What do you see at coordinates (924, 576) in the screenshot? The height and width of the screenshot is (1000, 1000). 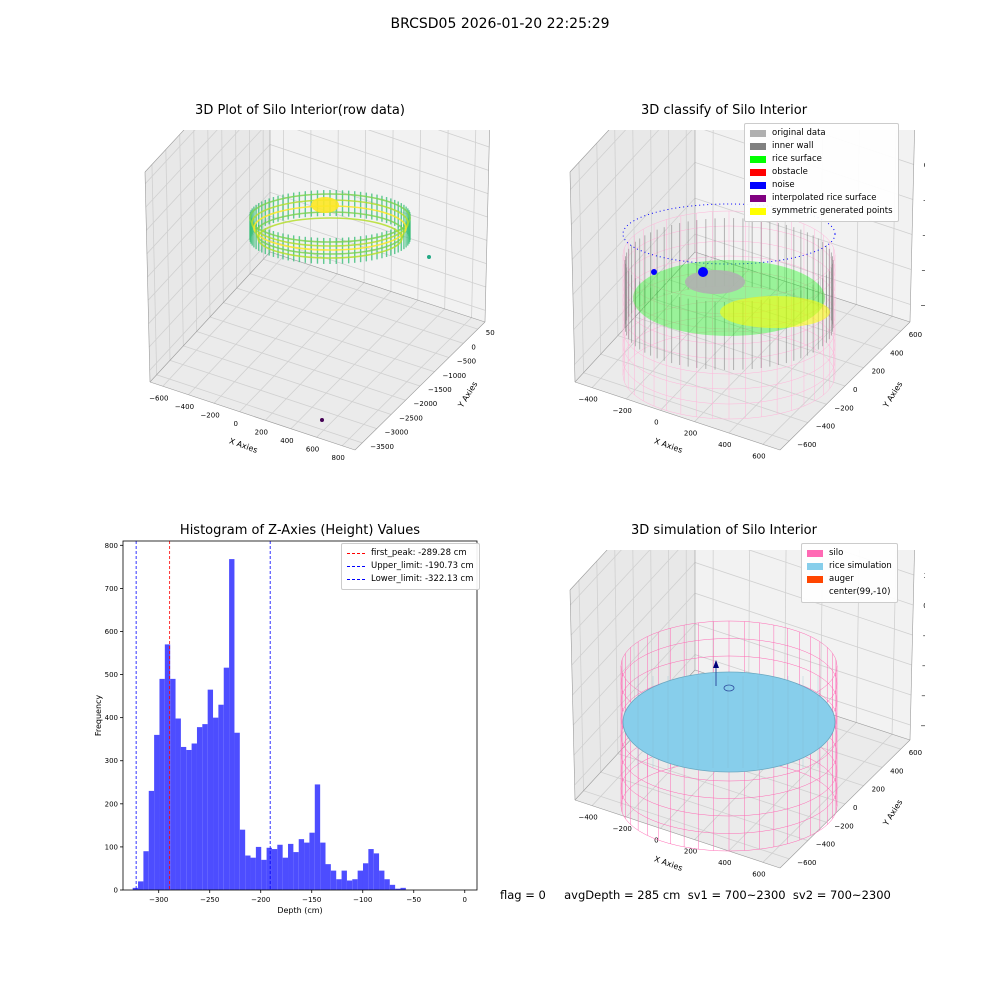 I see `simulation-z-tick-label: 200` at bounding box center [924, 576].